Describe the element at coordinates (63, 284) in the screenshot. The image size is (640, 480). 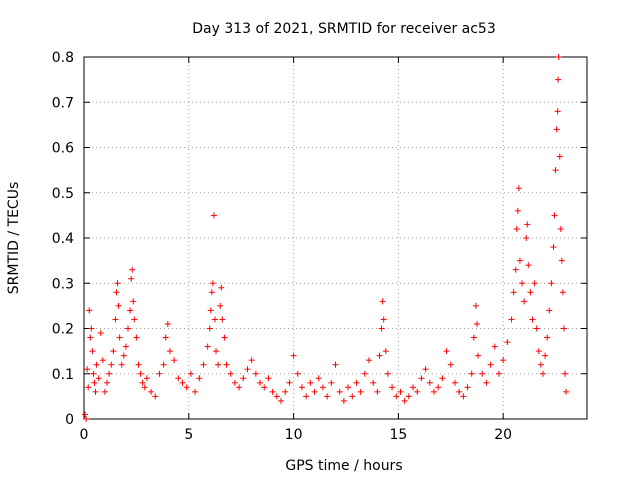
I see `y-tick-label: 0.3` at that location.